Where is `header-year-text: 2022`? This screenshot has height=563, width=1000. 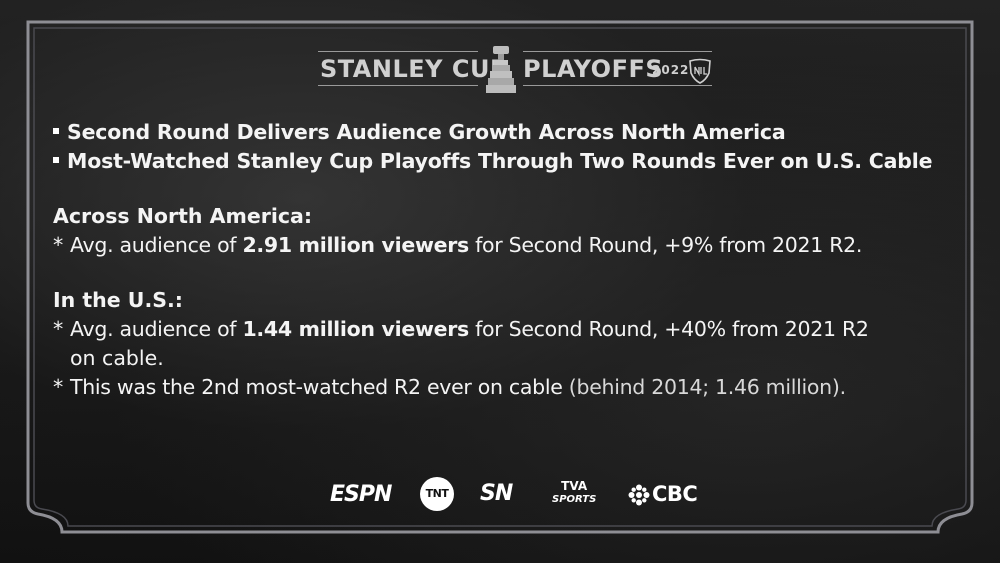
header-year-text: 2022 is located at coordinates (671, 70).